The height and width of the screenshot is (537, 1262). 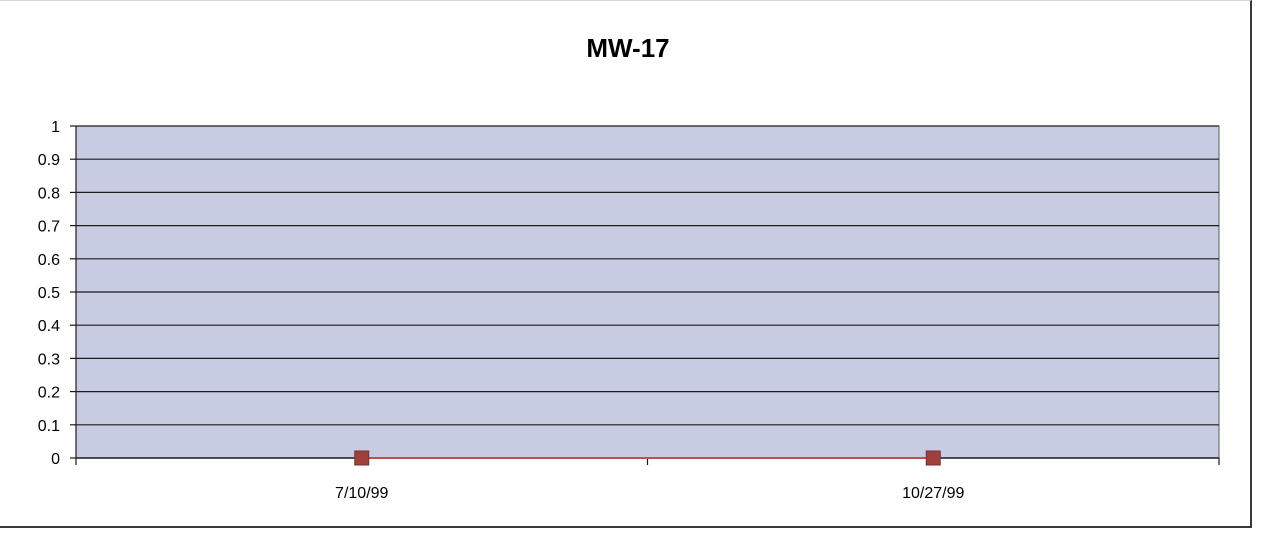 I want to click on y-tick-label: 0.8, so click(x=49, y=193).